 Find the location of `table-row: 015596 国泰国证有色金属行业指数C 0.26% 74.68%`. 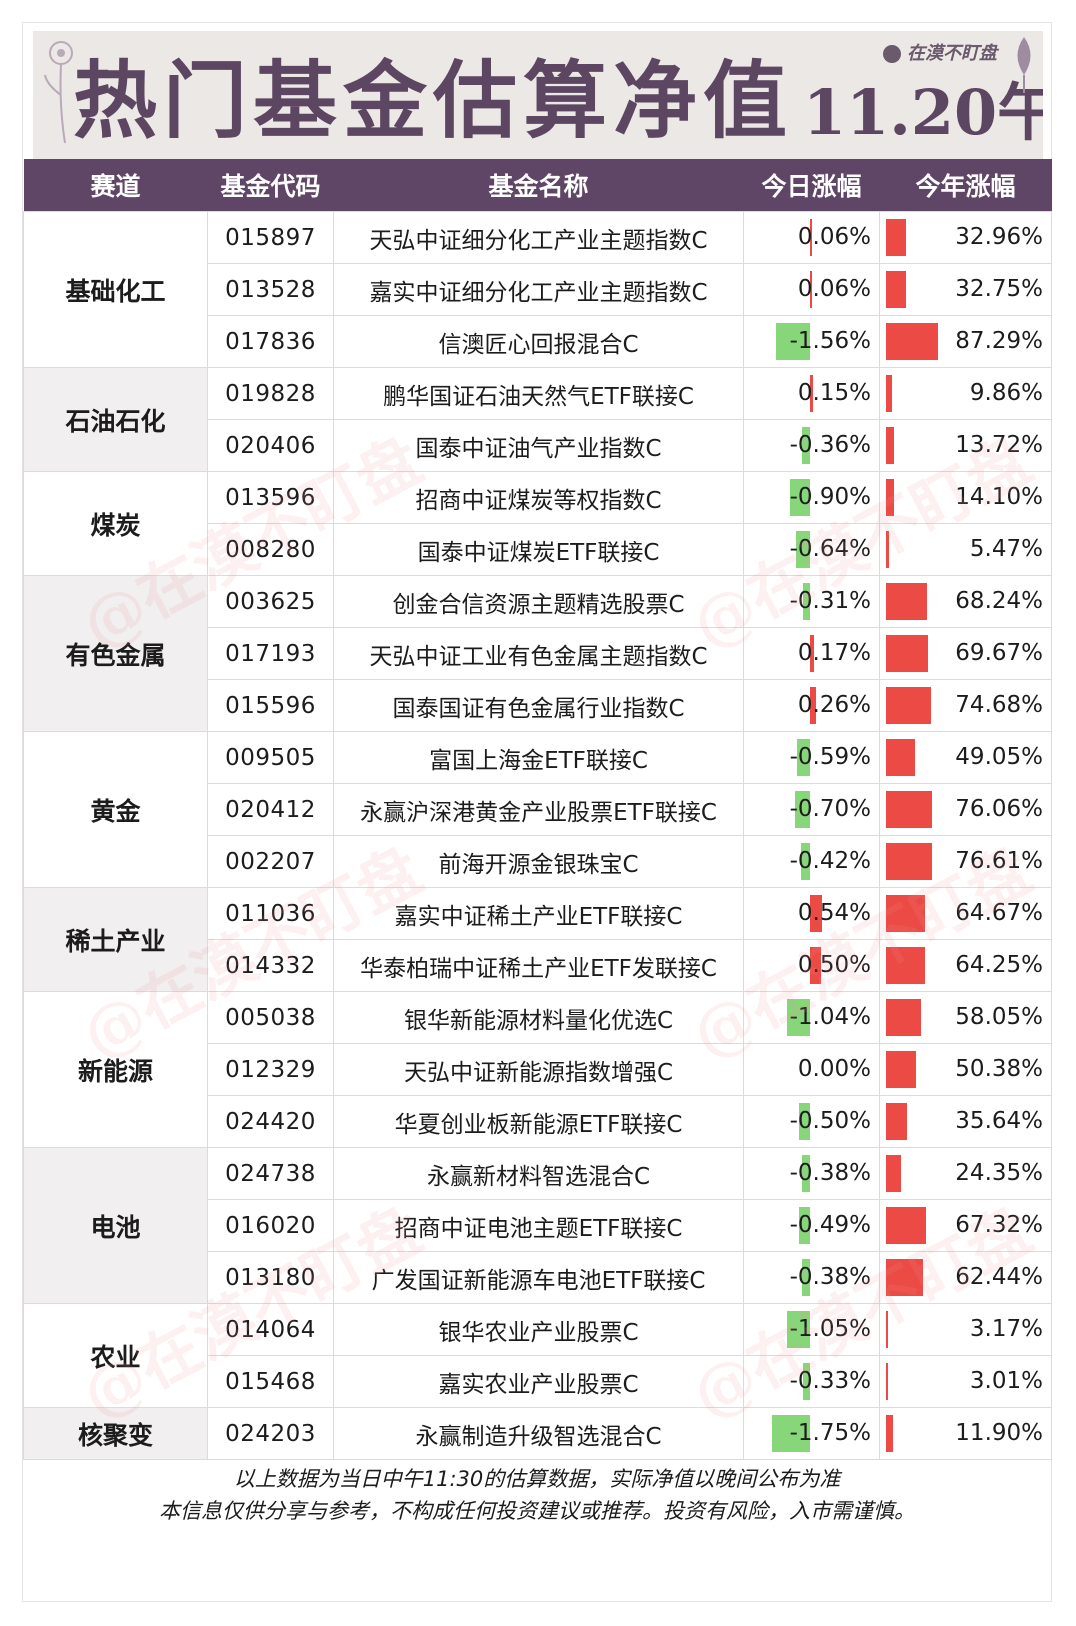

table-row: 015596 国泰国证有色金属行业指数C 0.26% 74.68% is located at coordinates (538, 705).